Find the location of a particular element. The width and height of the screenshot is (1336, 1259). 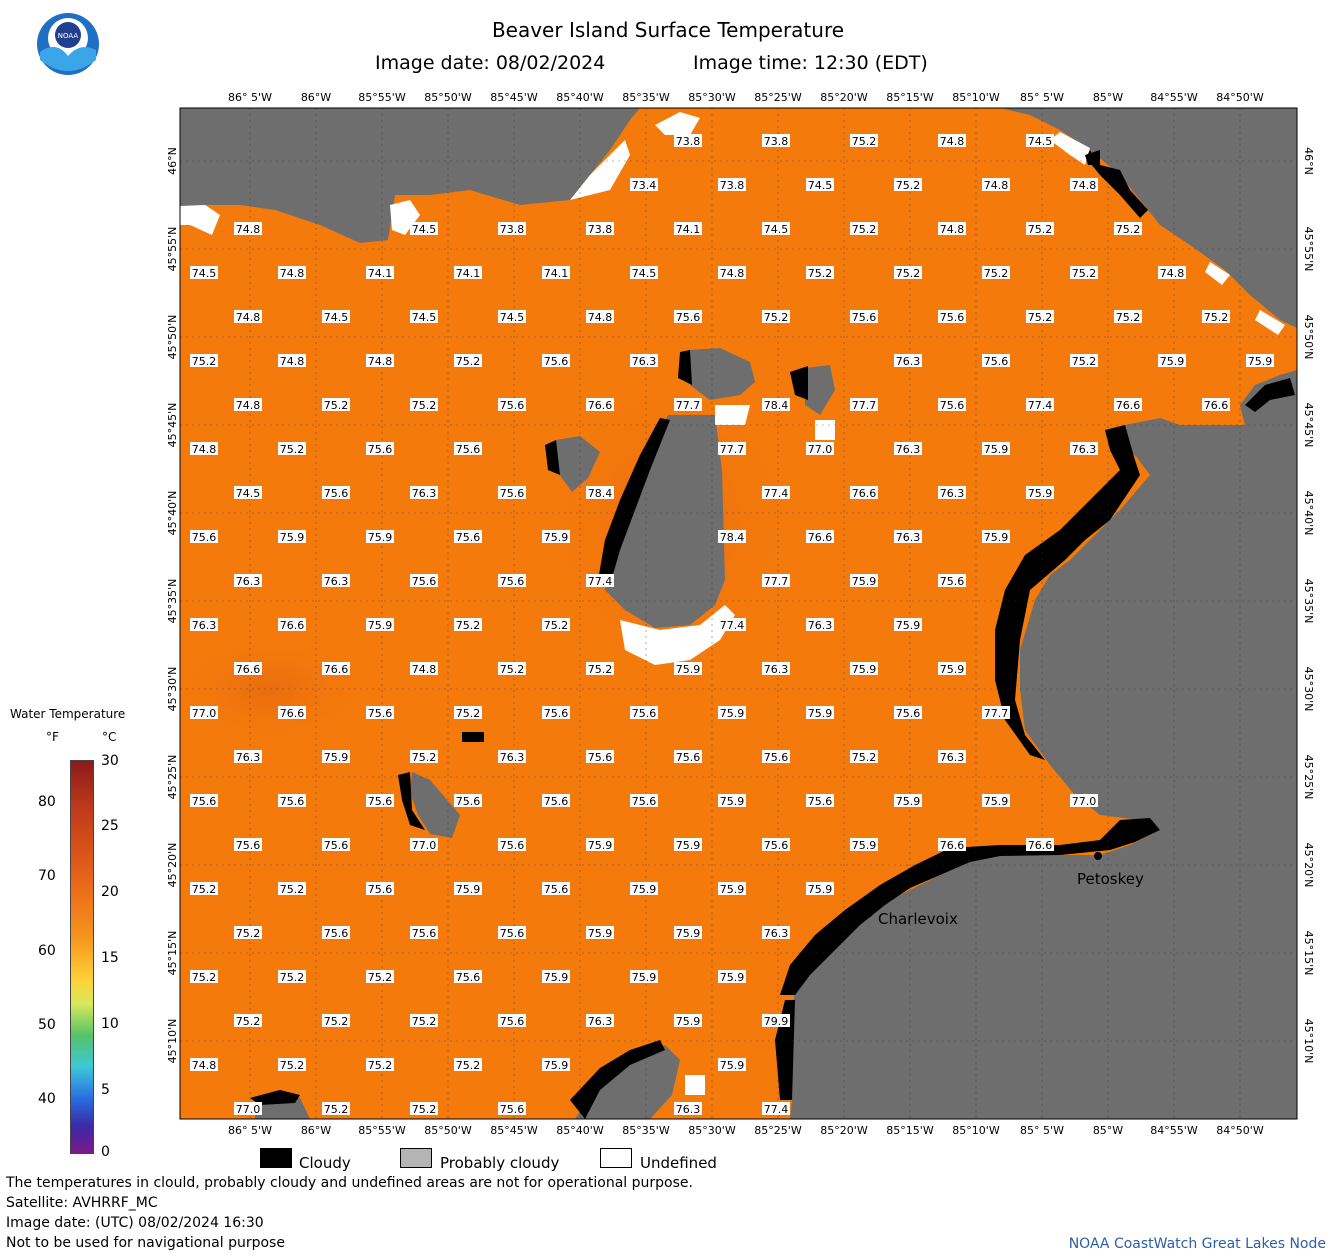

temperature-label: 77.4 is located at coordinates (776, 493).